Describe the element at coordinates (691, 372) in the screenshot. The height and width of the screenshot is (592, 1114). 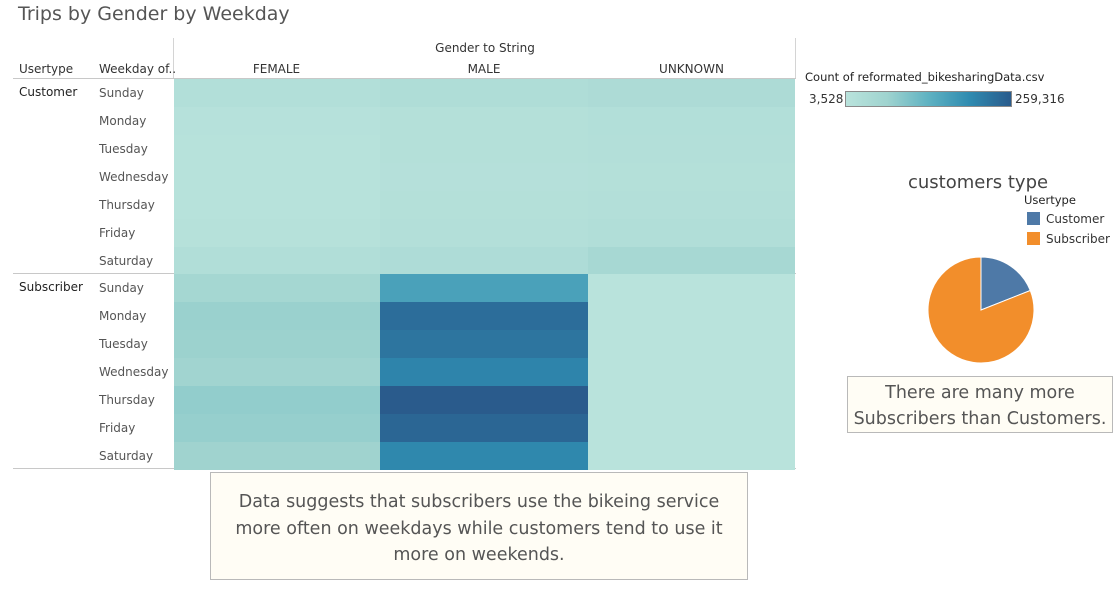
I see `heatmap-cell-subscriber-wednesday-unknown` at that location.